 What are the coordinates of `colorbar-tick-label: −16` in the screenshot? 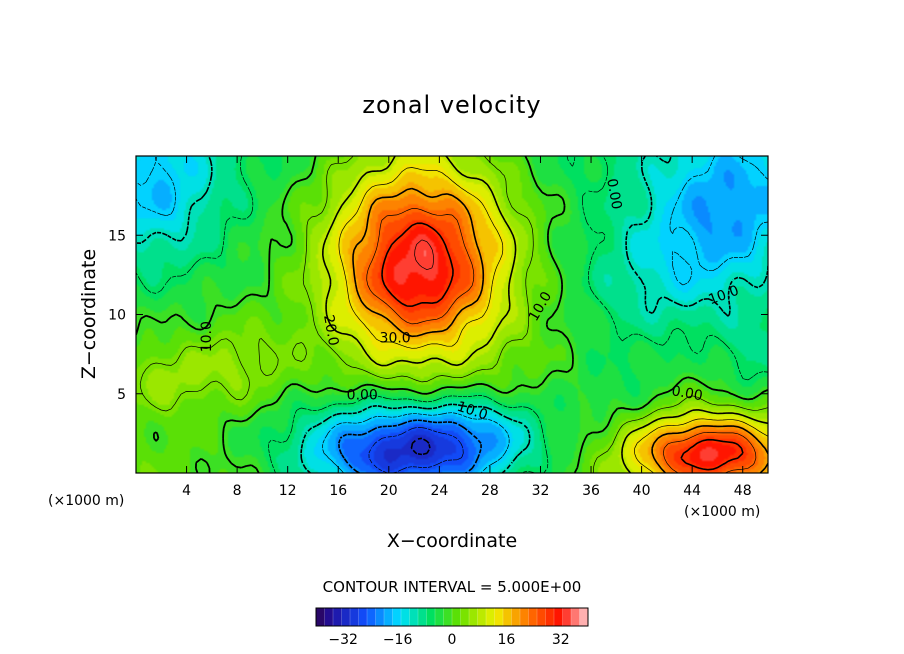 It's located at (398, 640).